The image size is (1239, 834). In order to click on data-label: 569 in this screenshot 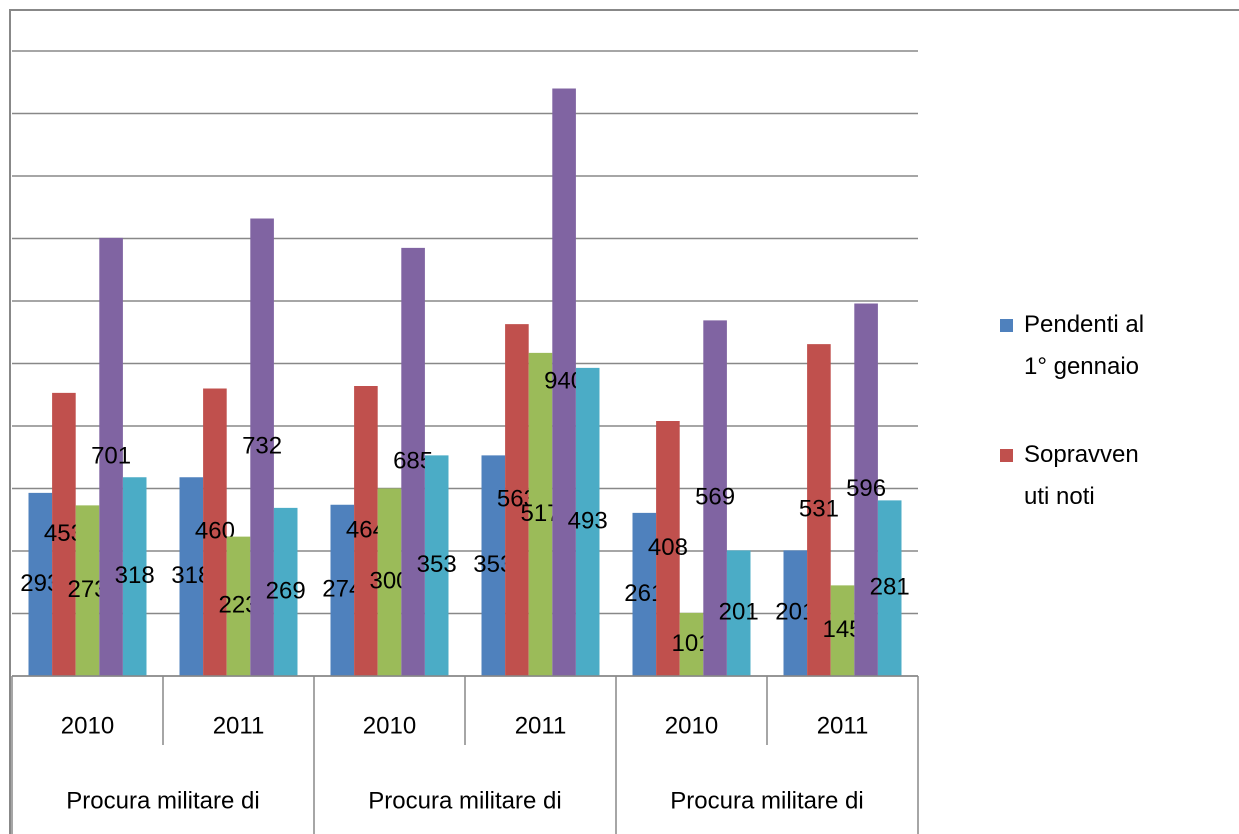, I will do `click(715, 497)`.